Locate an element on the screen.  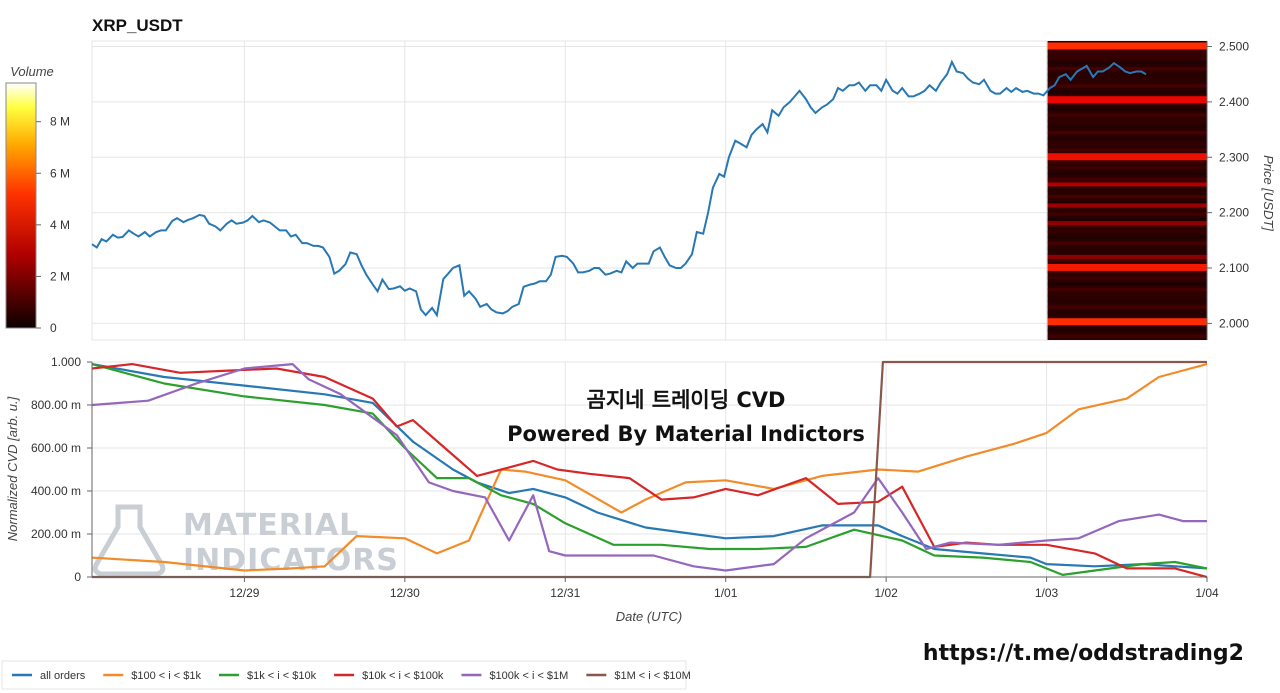
legend-entry: $10k < i < $100k is located at coordinates (403, 676).